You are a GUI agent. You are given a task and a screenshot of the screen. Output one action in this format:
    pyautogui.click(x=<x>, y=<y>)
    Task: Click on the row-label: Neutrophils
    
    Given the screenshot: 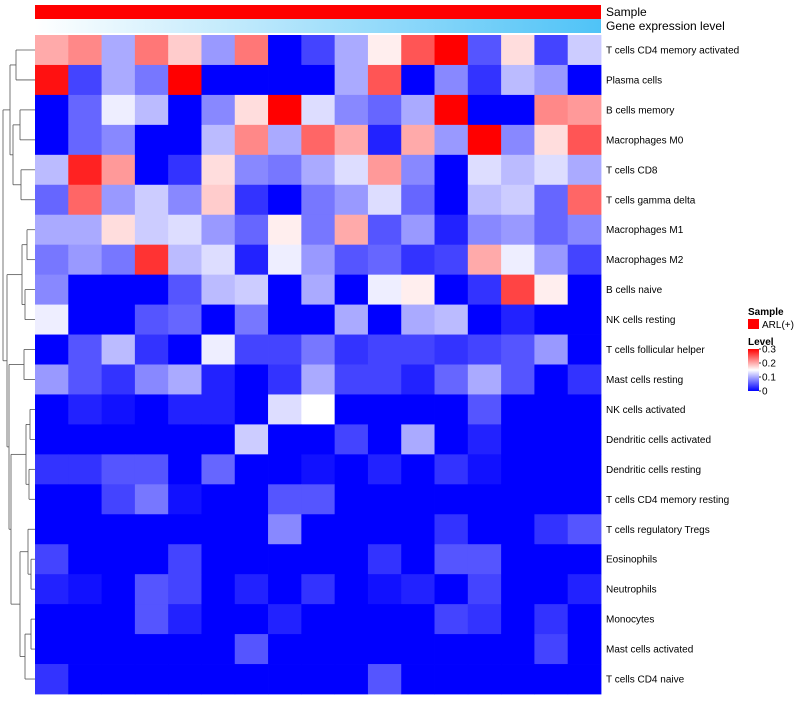 What is the action you would take?
    pyautogui.click(x=631, y=590)
    